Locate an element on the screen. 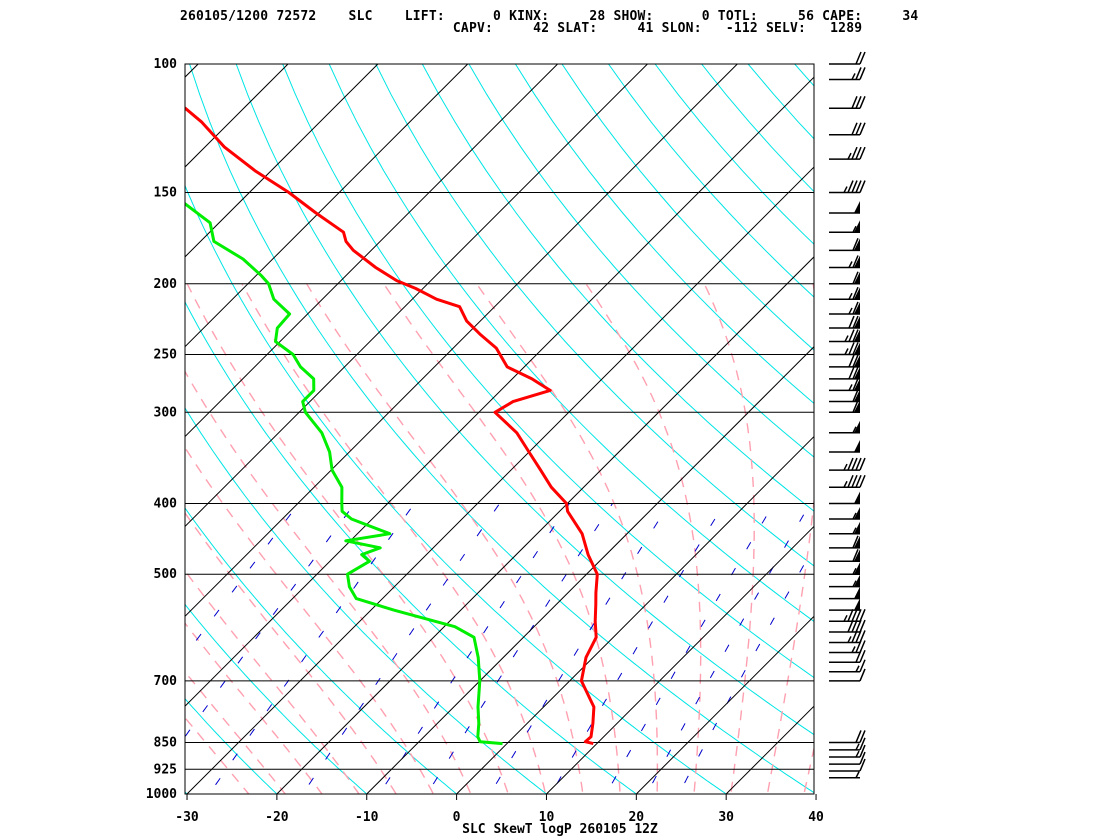  pressure-label: 250 is located at coordinates (166, 354).